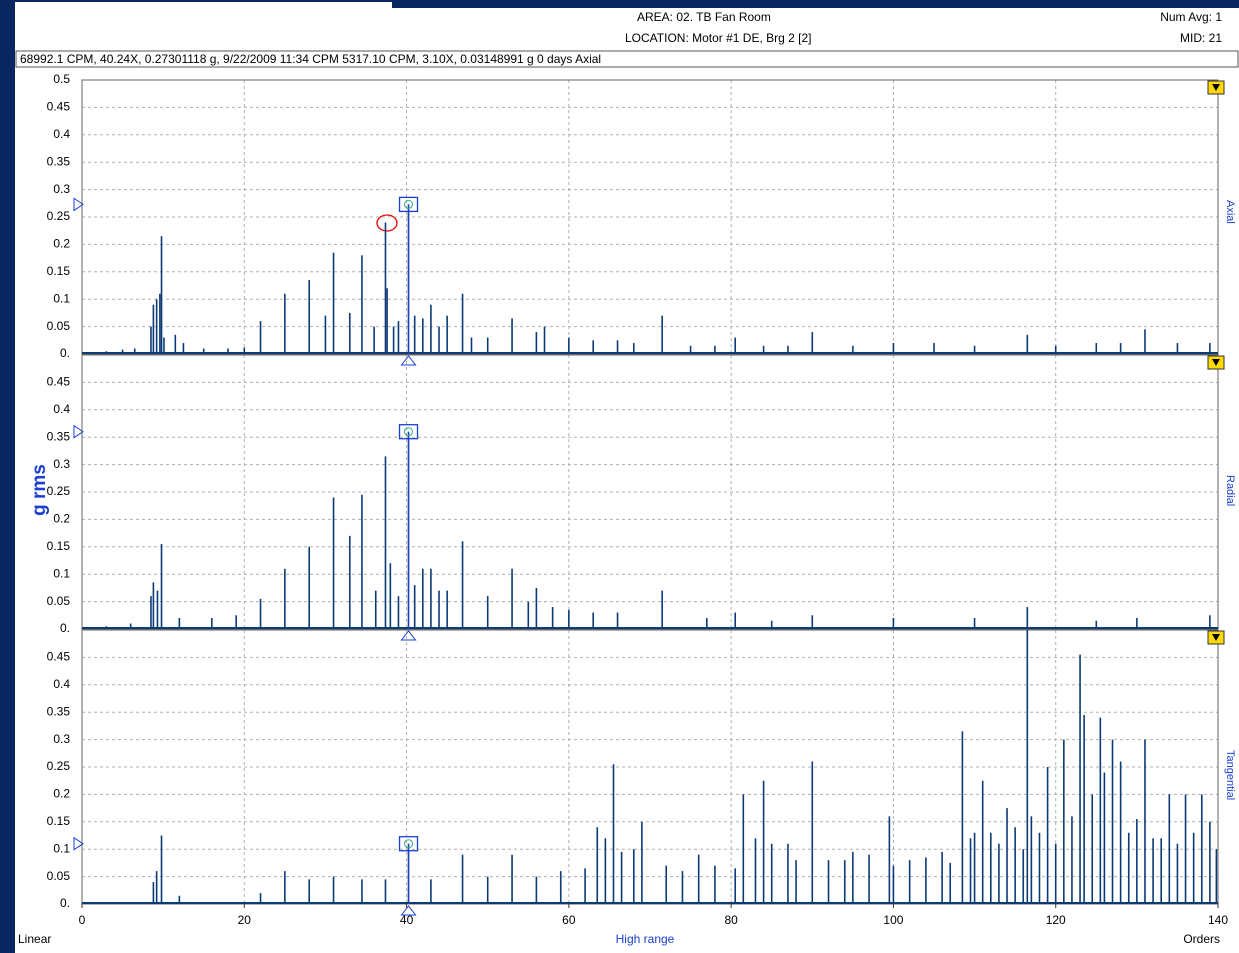 The image size is (1239, 953). What do you see at coordinates (718, 38) in the screenshot?
I see `location: LOCATION: Motor #1 DE, Brg 2 [2]` at bounding box center [718, 38].